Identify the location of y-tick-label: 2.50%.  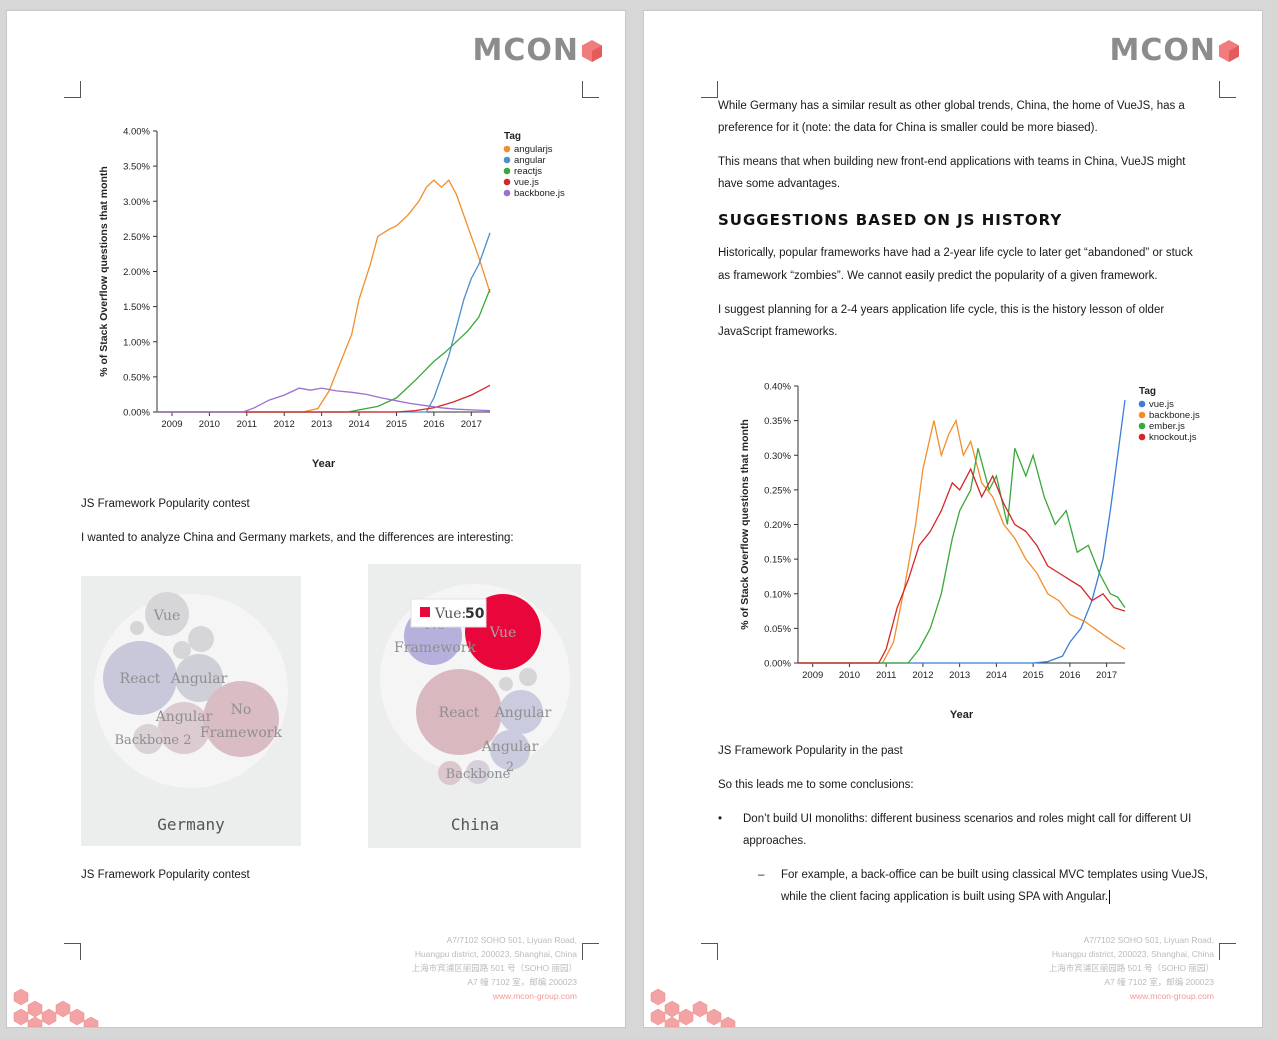
(136, 237).